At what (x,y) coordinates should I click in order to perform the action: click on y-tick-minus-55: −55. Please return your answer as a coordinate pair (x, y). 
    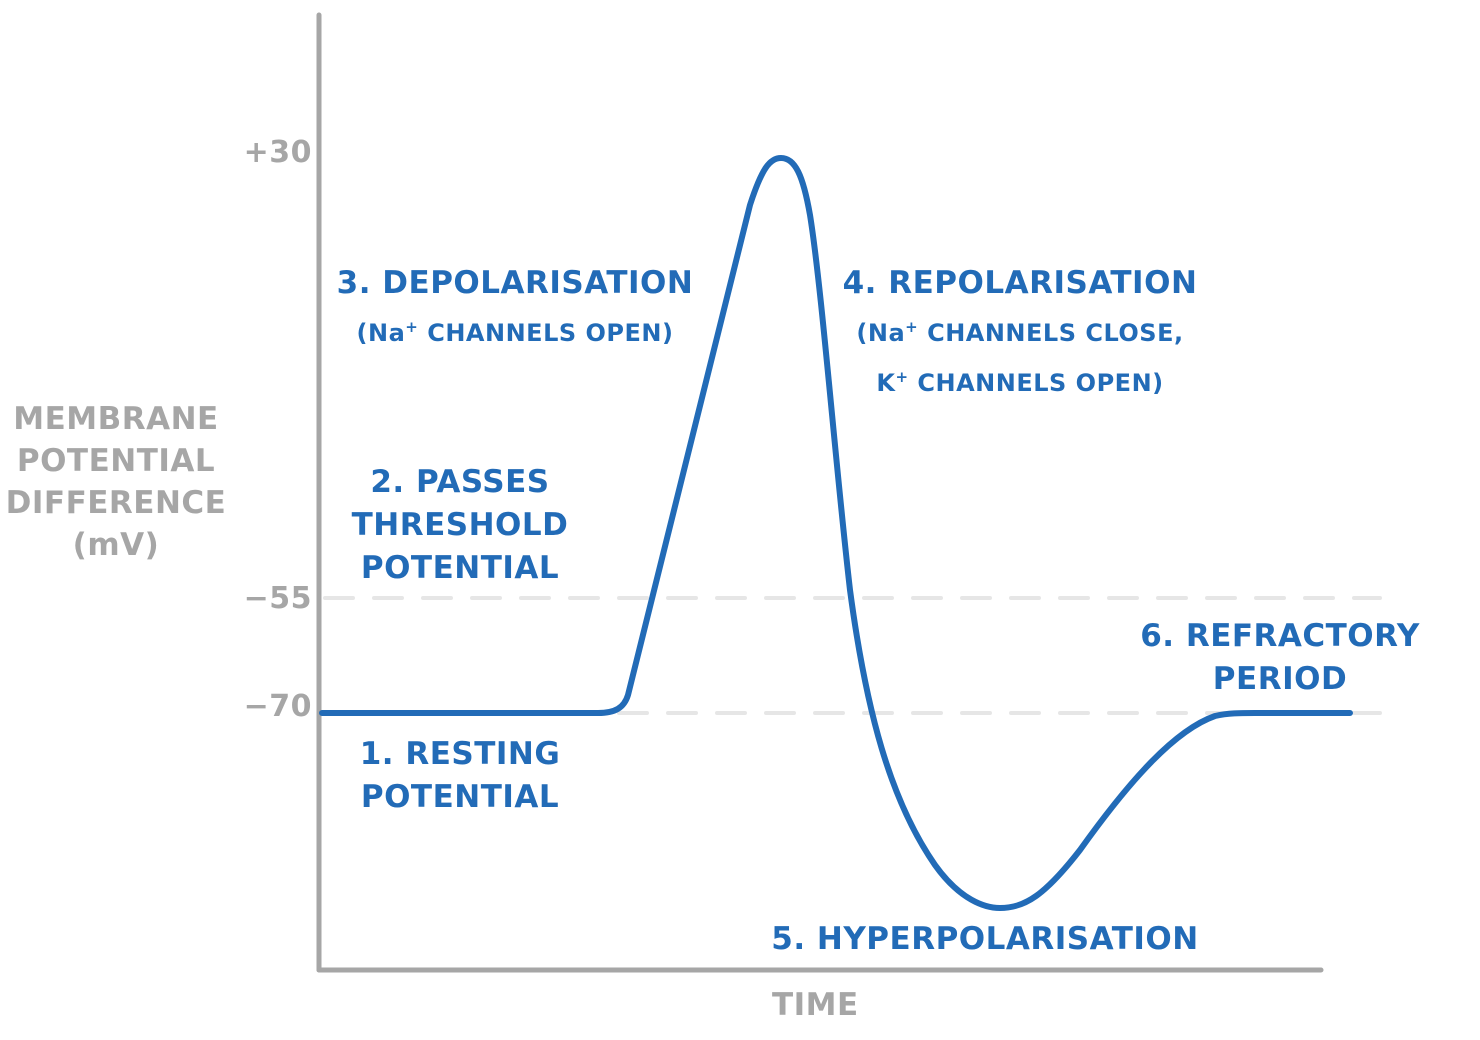
    Looking at the image, I should click on (277, 598).